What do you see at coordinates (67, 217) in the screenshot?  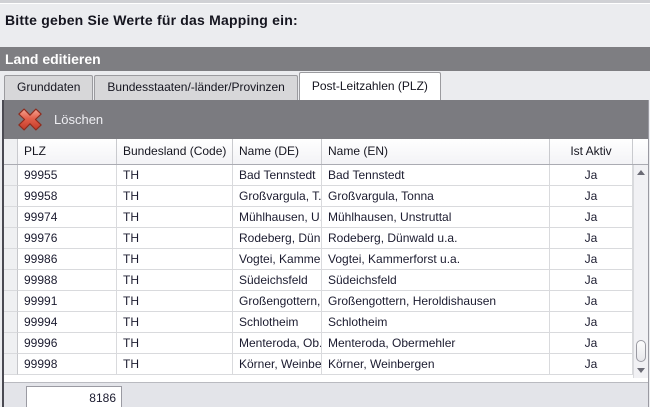 I see `cell-plz: 99974` at bounding box center [67, 217].